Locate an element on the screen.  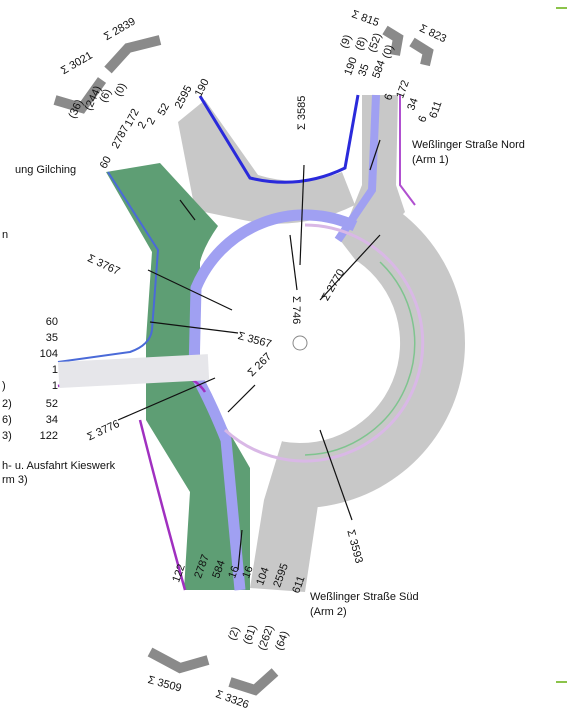
heavy-count-label: (9) is located at coordinates (346, 41).